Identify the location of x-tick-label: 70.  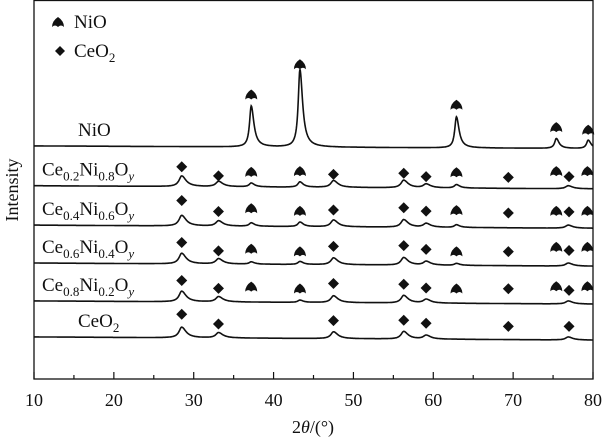
(513, 400).